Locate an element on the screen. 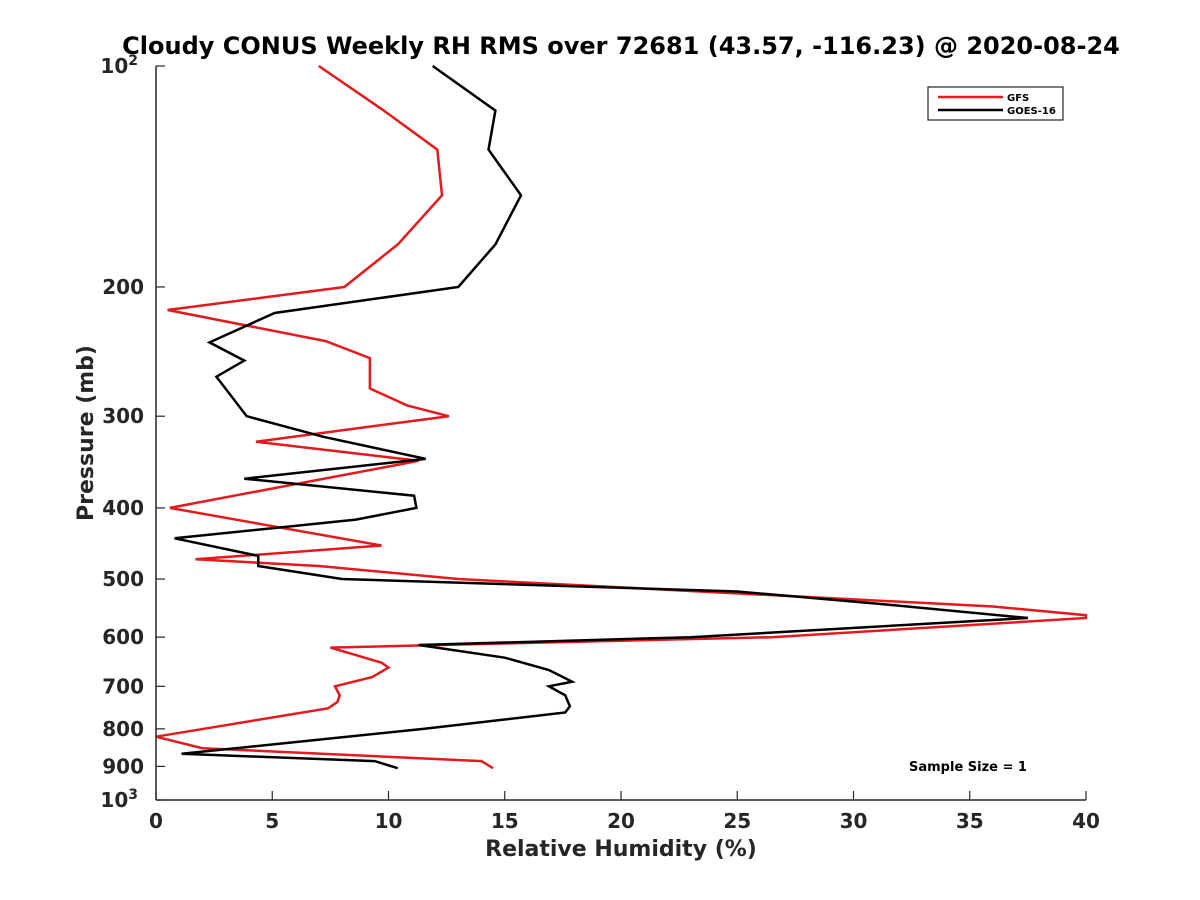 This screenshot has height=900, width=1200. y-tick-label: 500 is located at coordinates (123, 579).